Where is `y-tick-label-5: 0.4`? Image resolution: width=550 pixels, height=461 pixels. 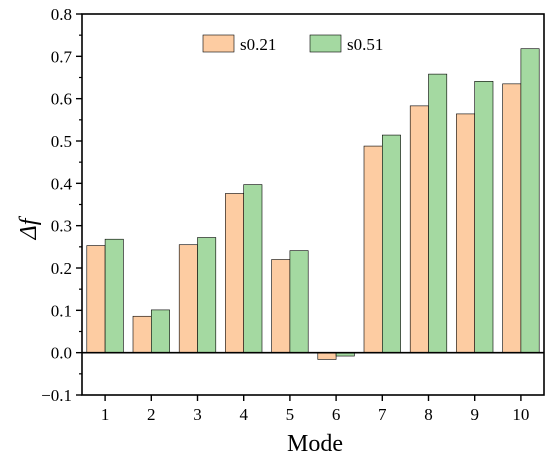 y-tick-label-5: 0.4 is located at coordinates (62, 183).